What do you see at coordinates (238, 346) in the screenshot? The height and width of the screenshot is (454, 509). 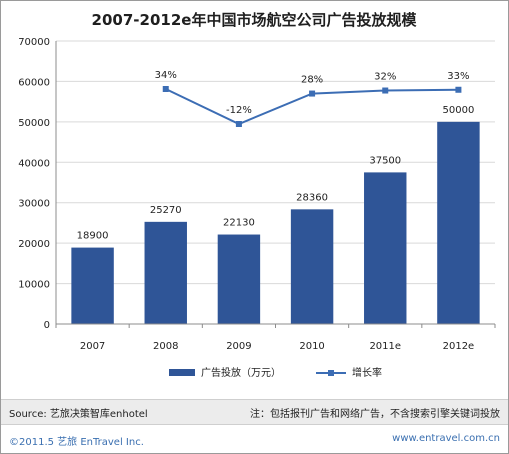 I see `x-tick-label: 2009` at bounding box center [238, 346].